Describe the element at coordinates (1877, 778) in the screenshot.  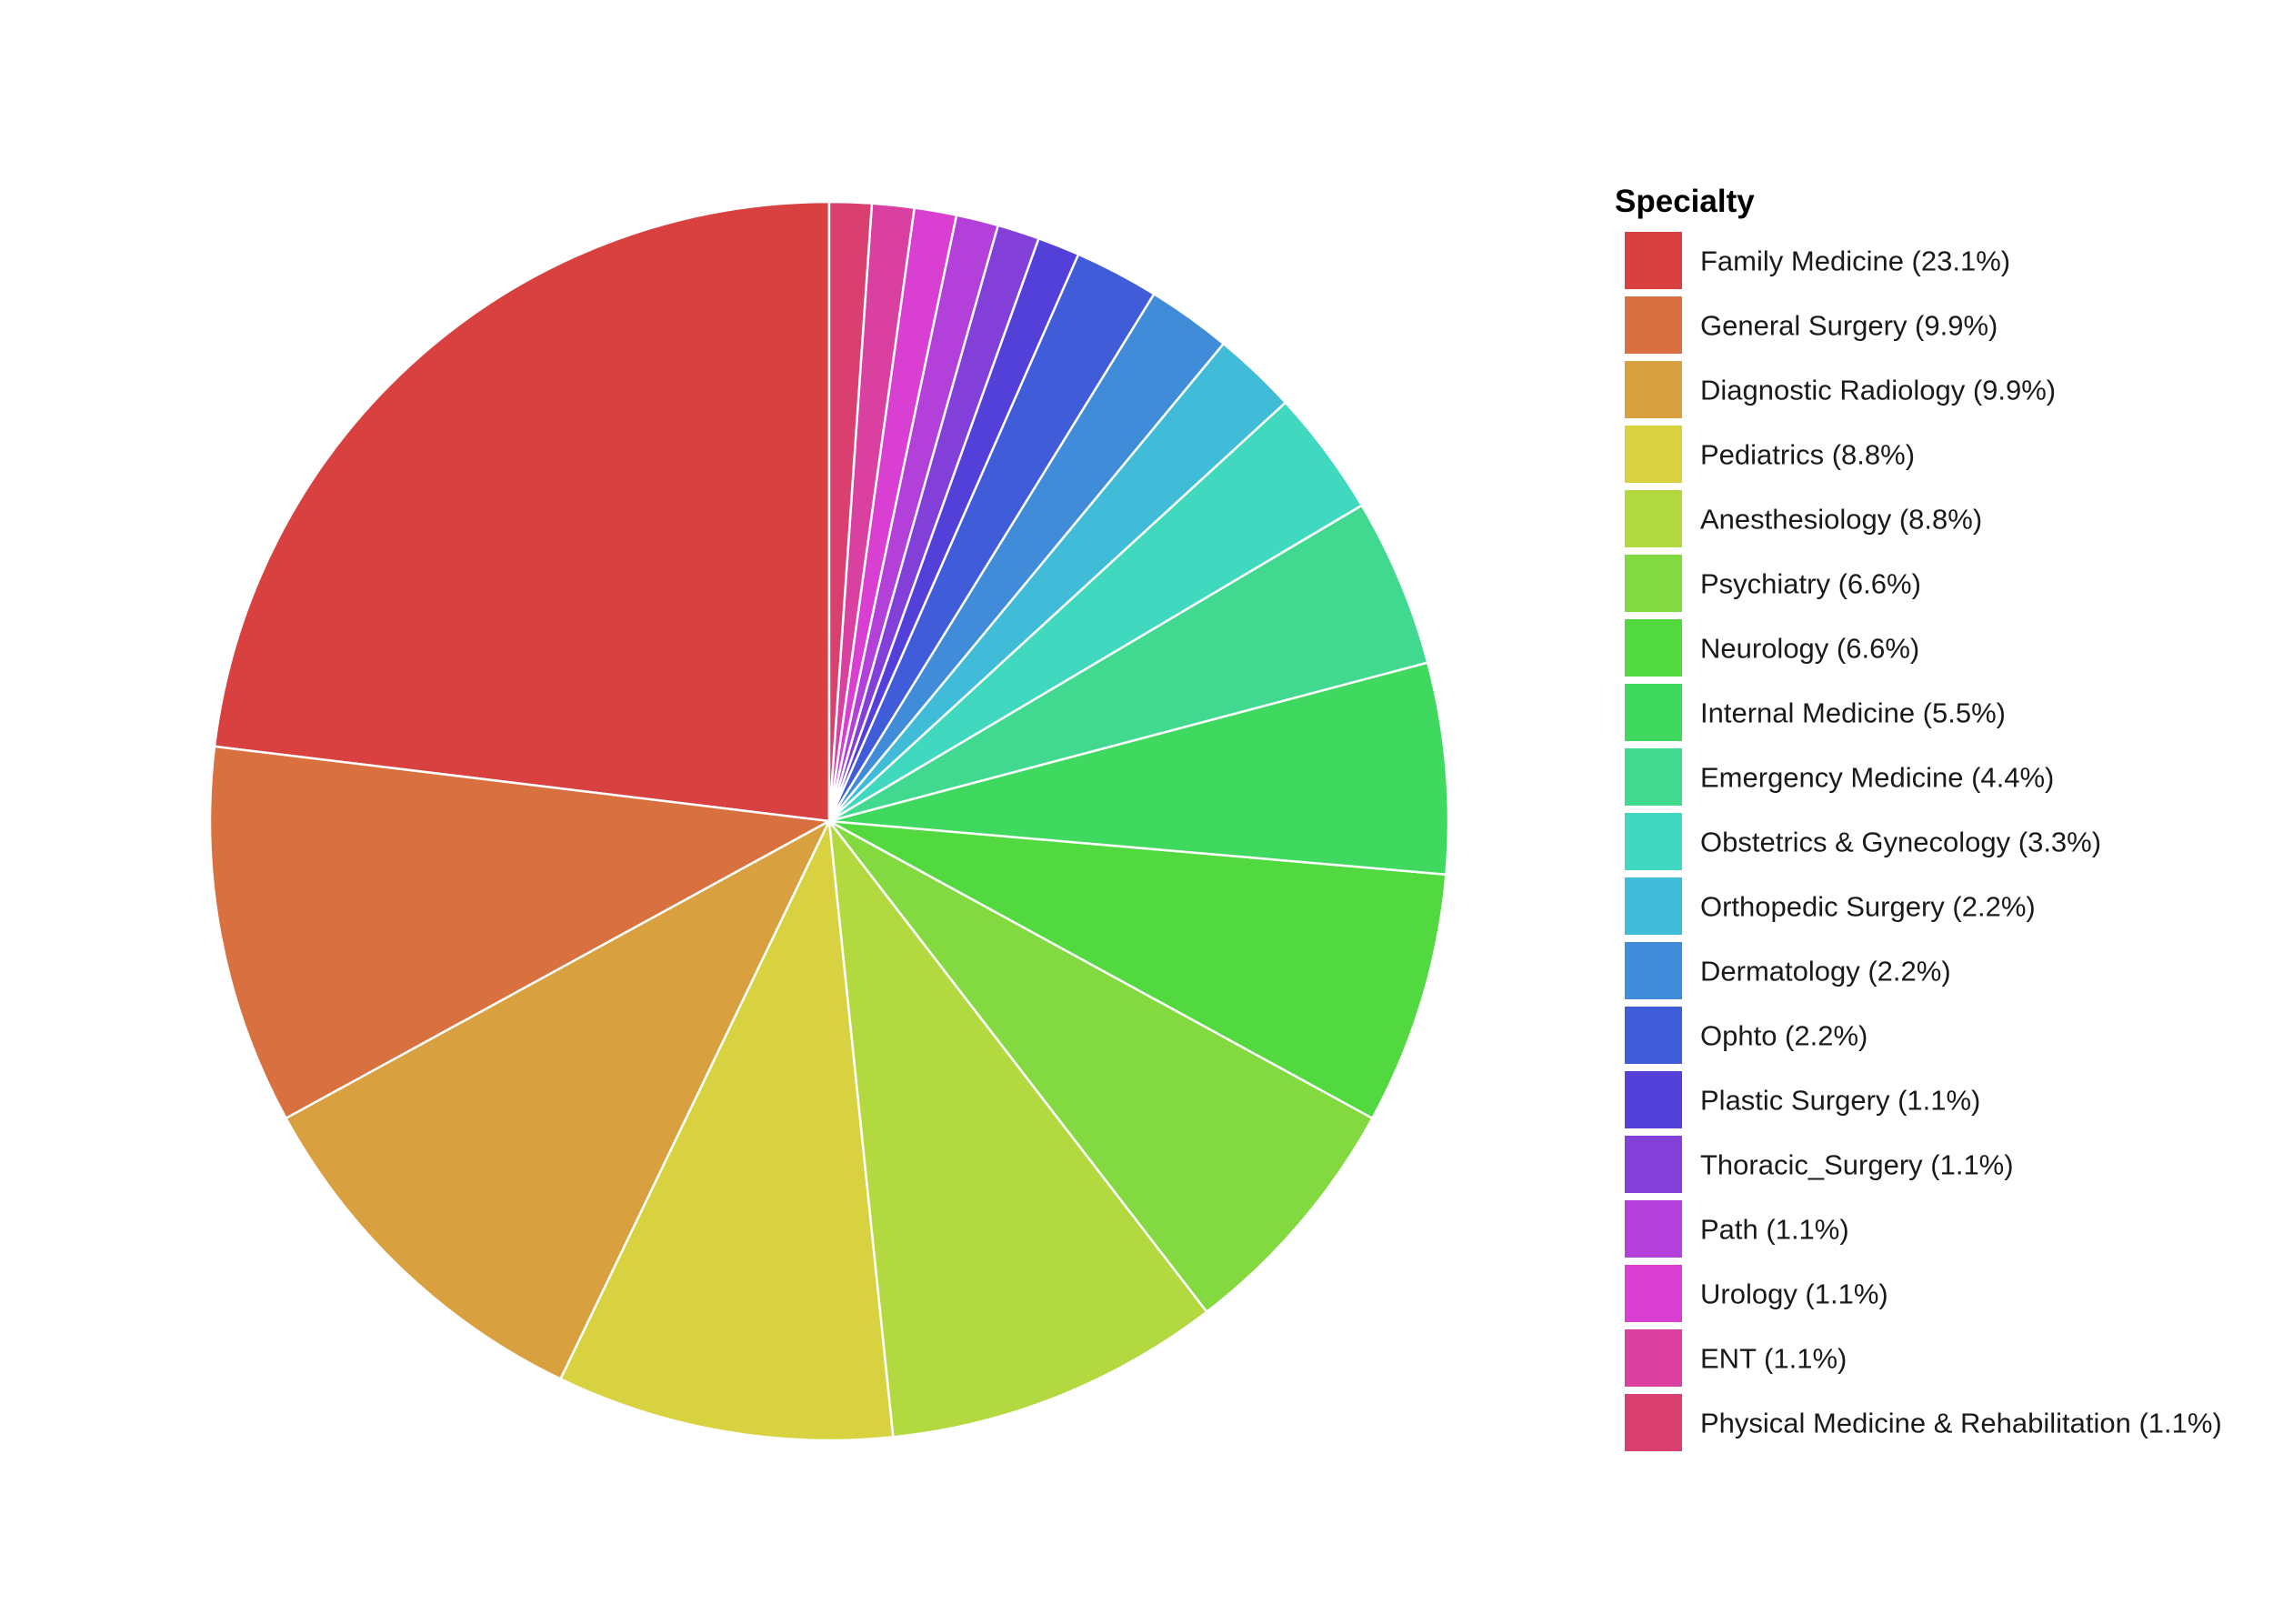
I see `legend-label: Emergency Medicine (4.4%)` at that location.